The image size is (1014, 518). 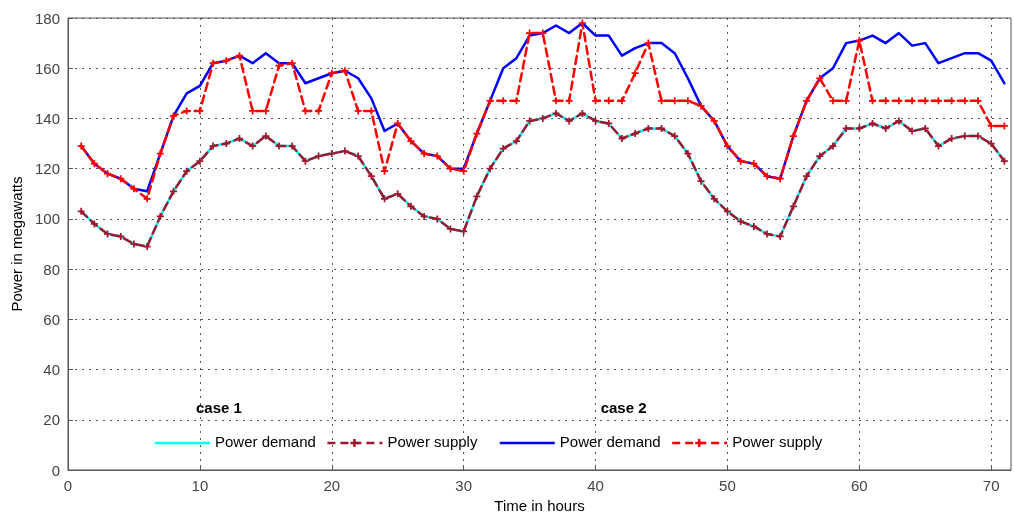 What do you see at coordinates (47, 169) in the screenshot?
I see `y-tick-label: 120` at bounding box center [47, 169].